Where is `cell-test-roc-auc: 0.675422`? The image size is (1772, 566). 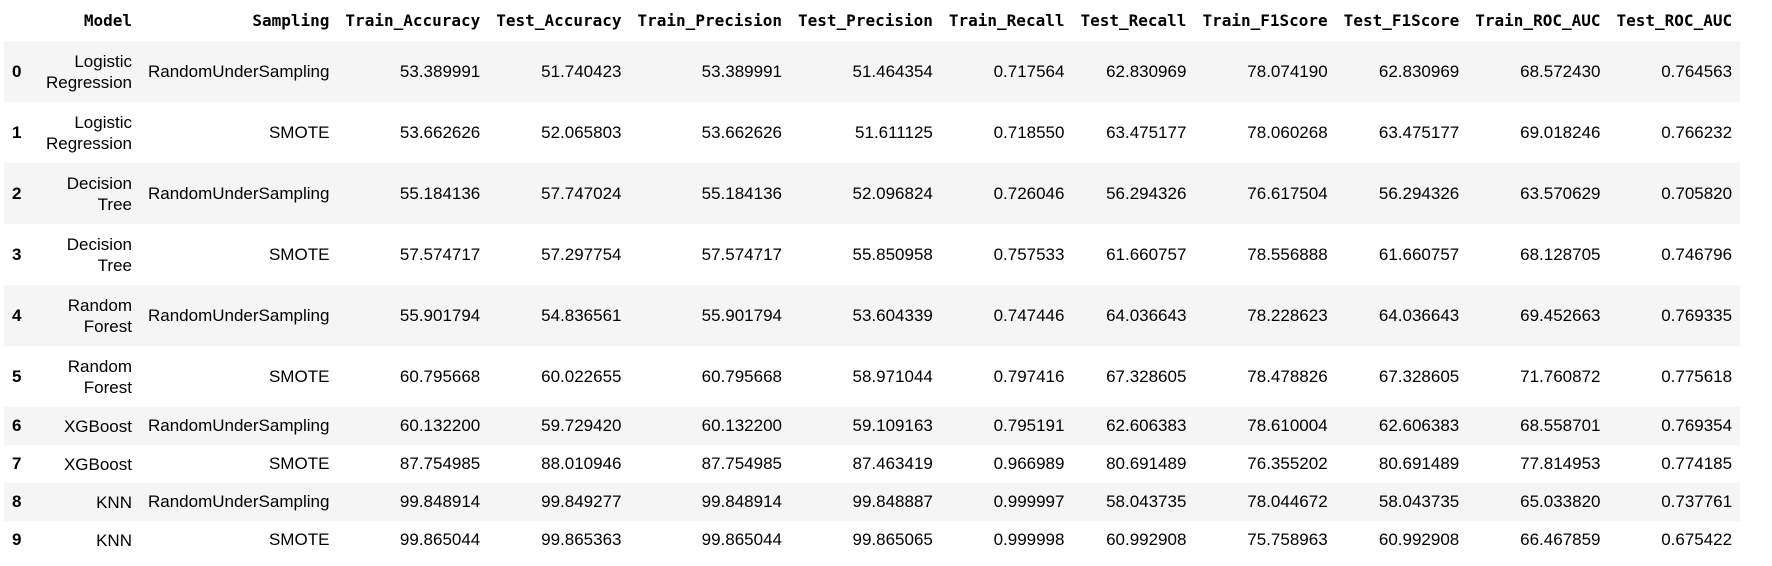 cell-test-roc-auc: 0.675422 is located at coordinates (1697, 539).